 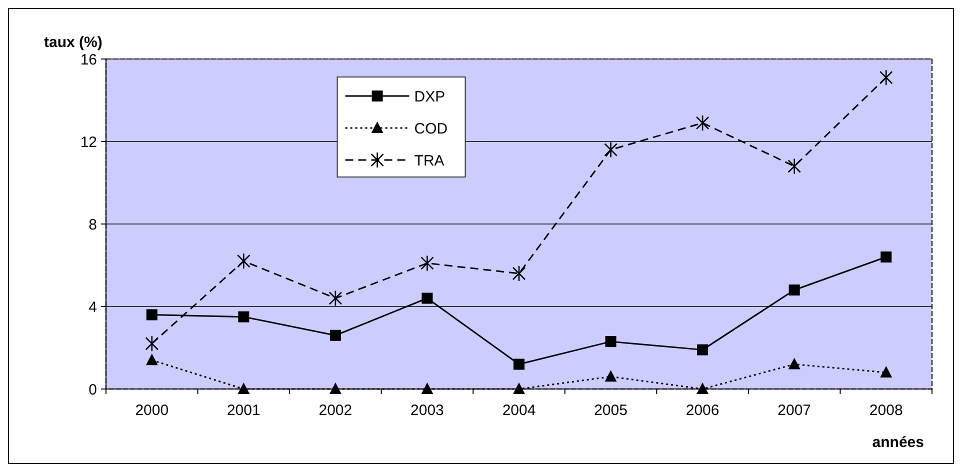 What do you see at coordinates (92, 389) in the screenshot?
I see `y-tick-label: 0` at bounding box center [92, 389].